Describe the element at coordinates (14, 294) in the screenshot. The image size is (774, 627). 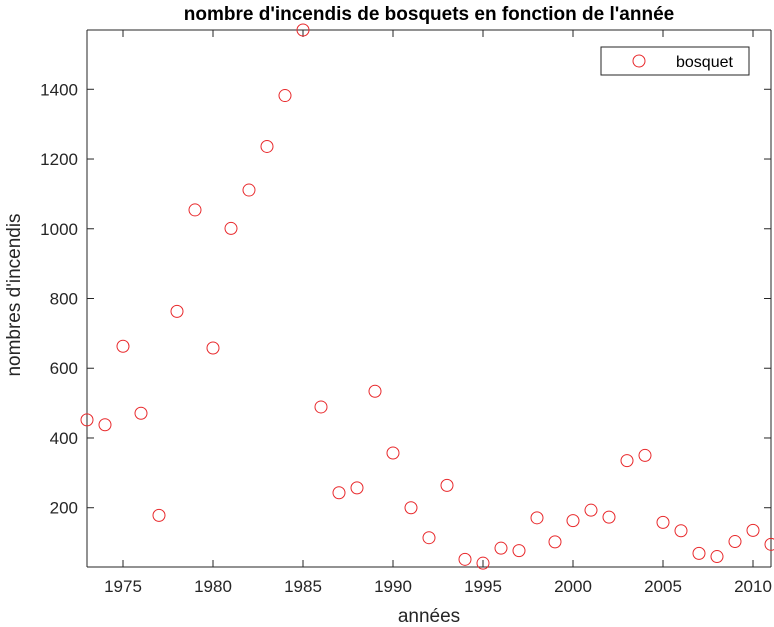
I see `y-axis-label: nombres d'incendis` at that location.